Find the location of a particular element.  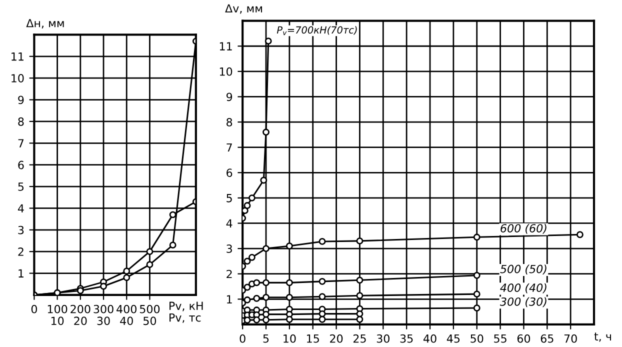

series-label: 500 (50) is located at coordinates (523, 269).